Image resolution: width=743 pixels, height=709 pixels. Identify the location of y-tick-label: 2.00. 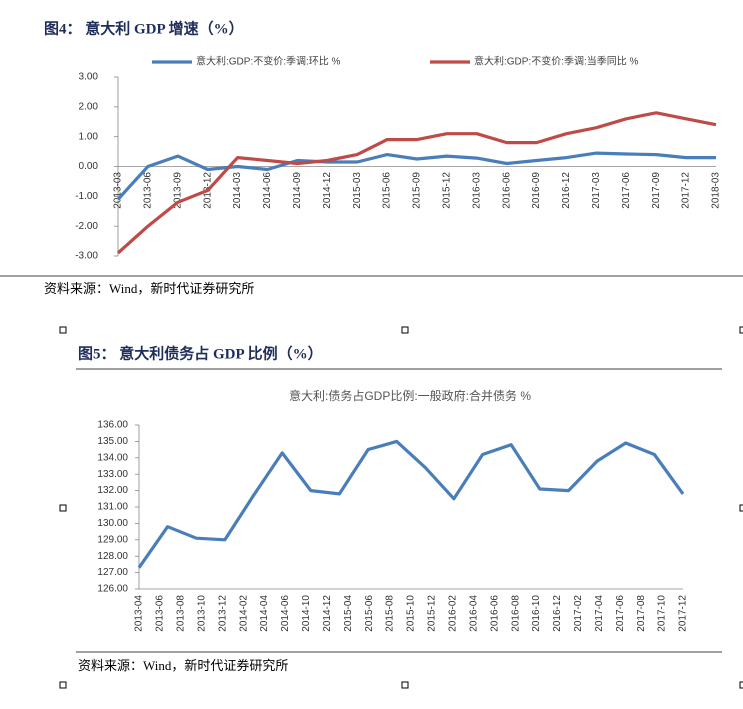
(89, 106).